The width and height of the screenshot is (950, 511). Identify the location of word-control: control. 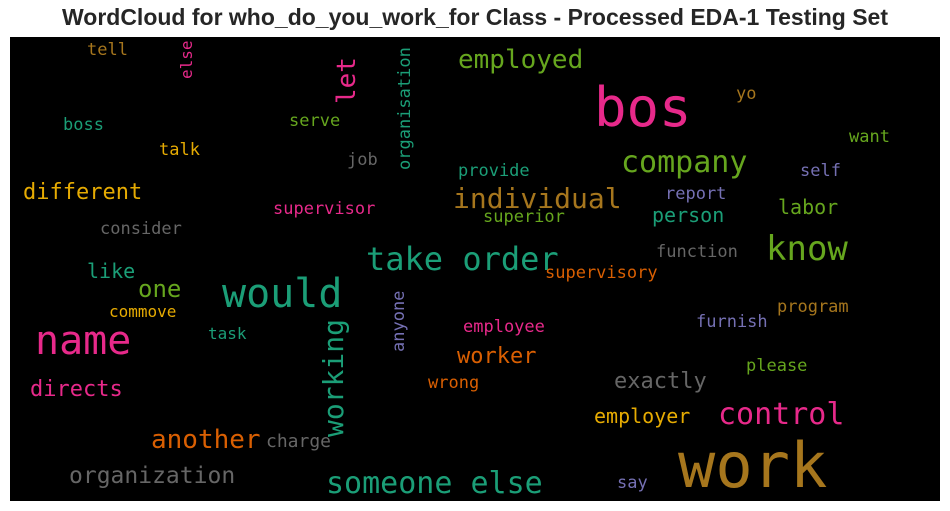
(781, 414).